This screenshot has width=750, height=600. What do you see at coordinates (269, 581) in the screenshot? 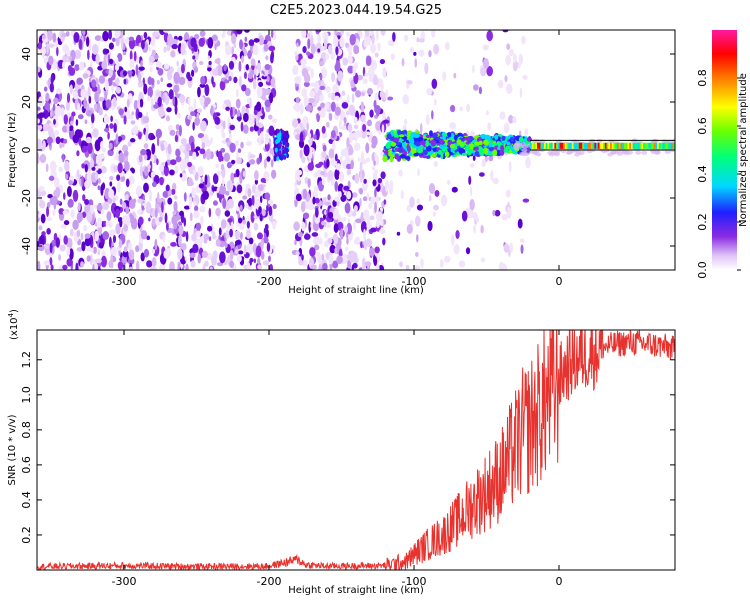
I see `x-tick-label: -200` at bounding box center [269, 581].